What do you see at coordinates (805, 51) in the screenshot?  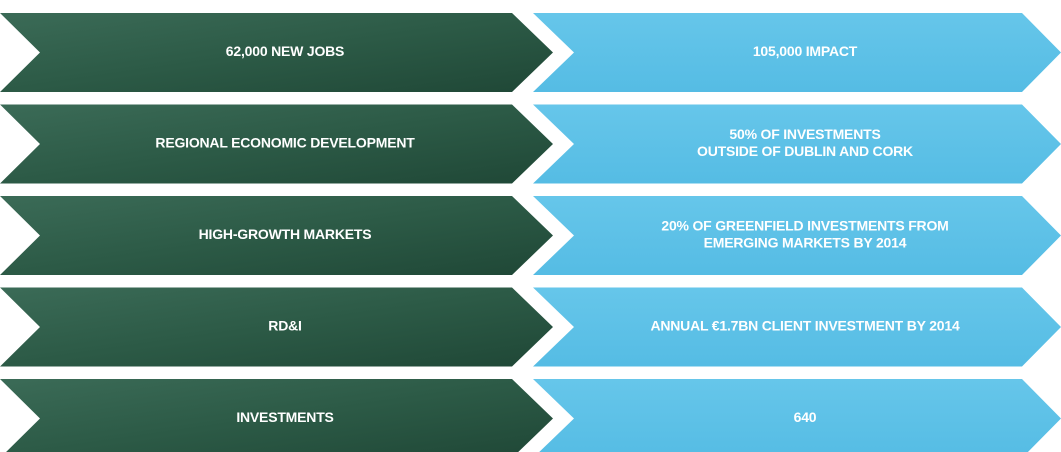 I see `right-label: 105,000 IMPACT` at bounding box center [805, 51].